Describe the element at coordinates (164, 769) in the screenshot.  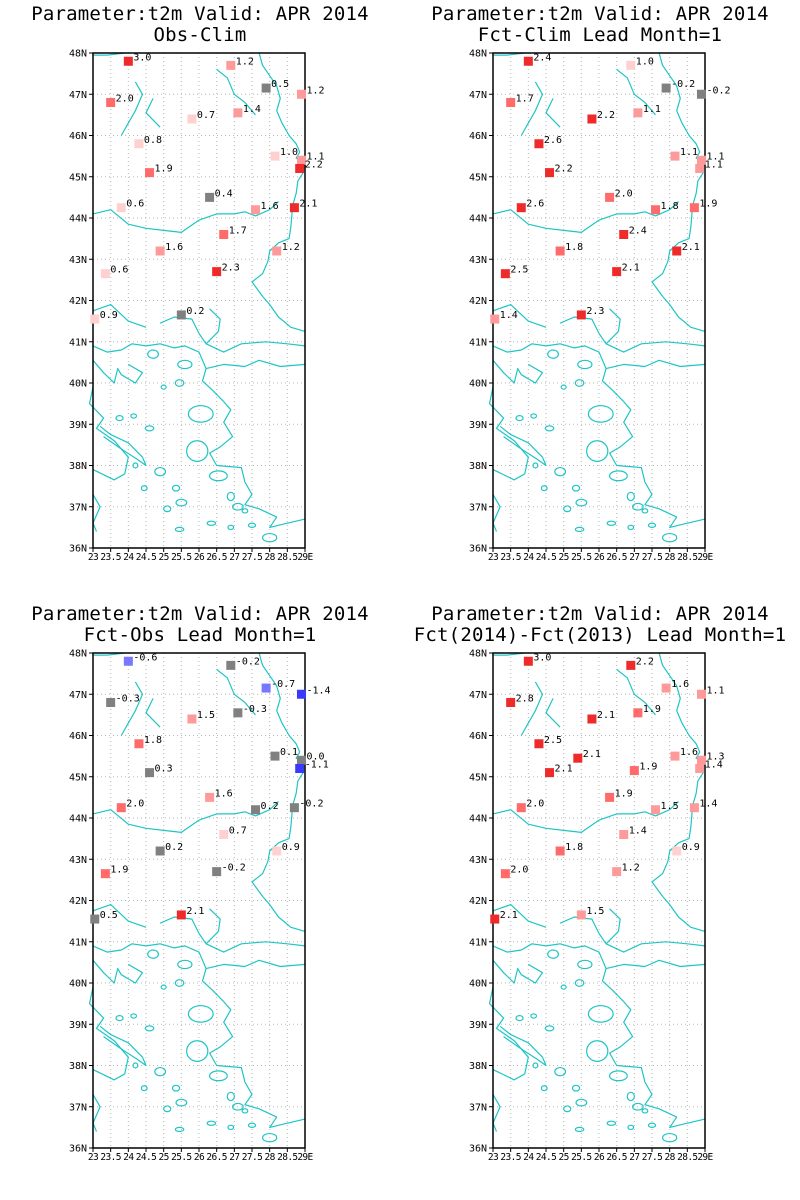
I see `station-value-label: 0.3` at that location.